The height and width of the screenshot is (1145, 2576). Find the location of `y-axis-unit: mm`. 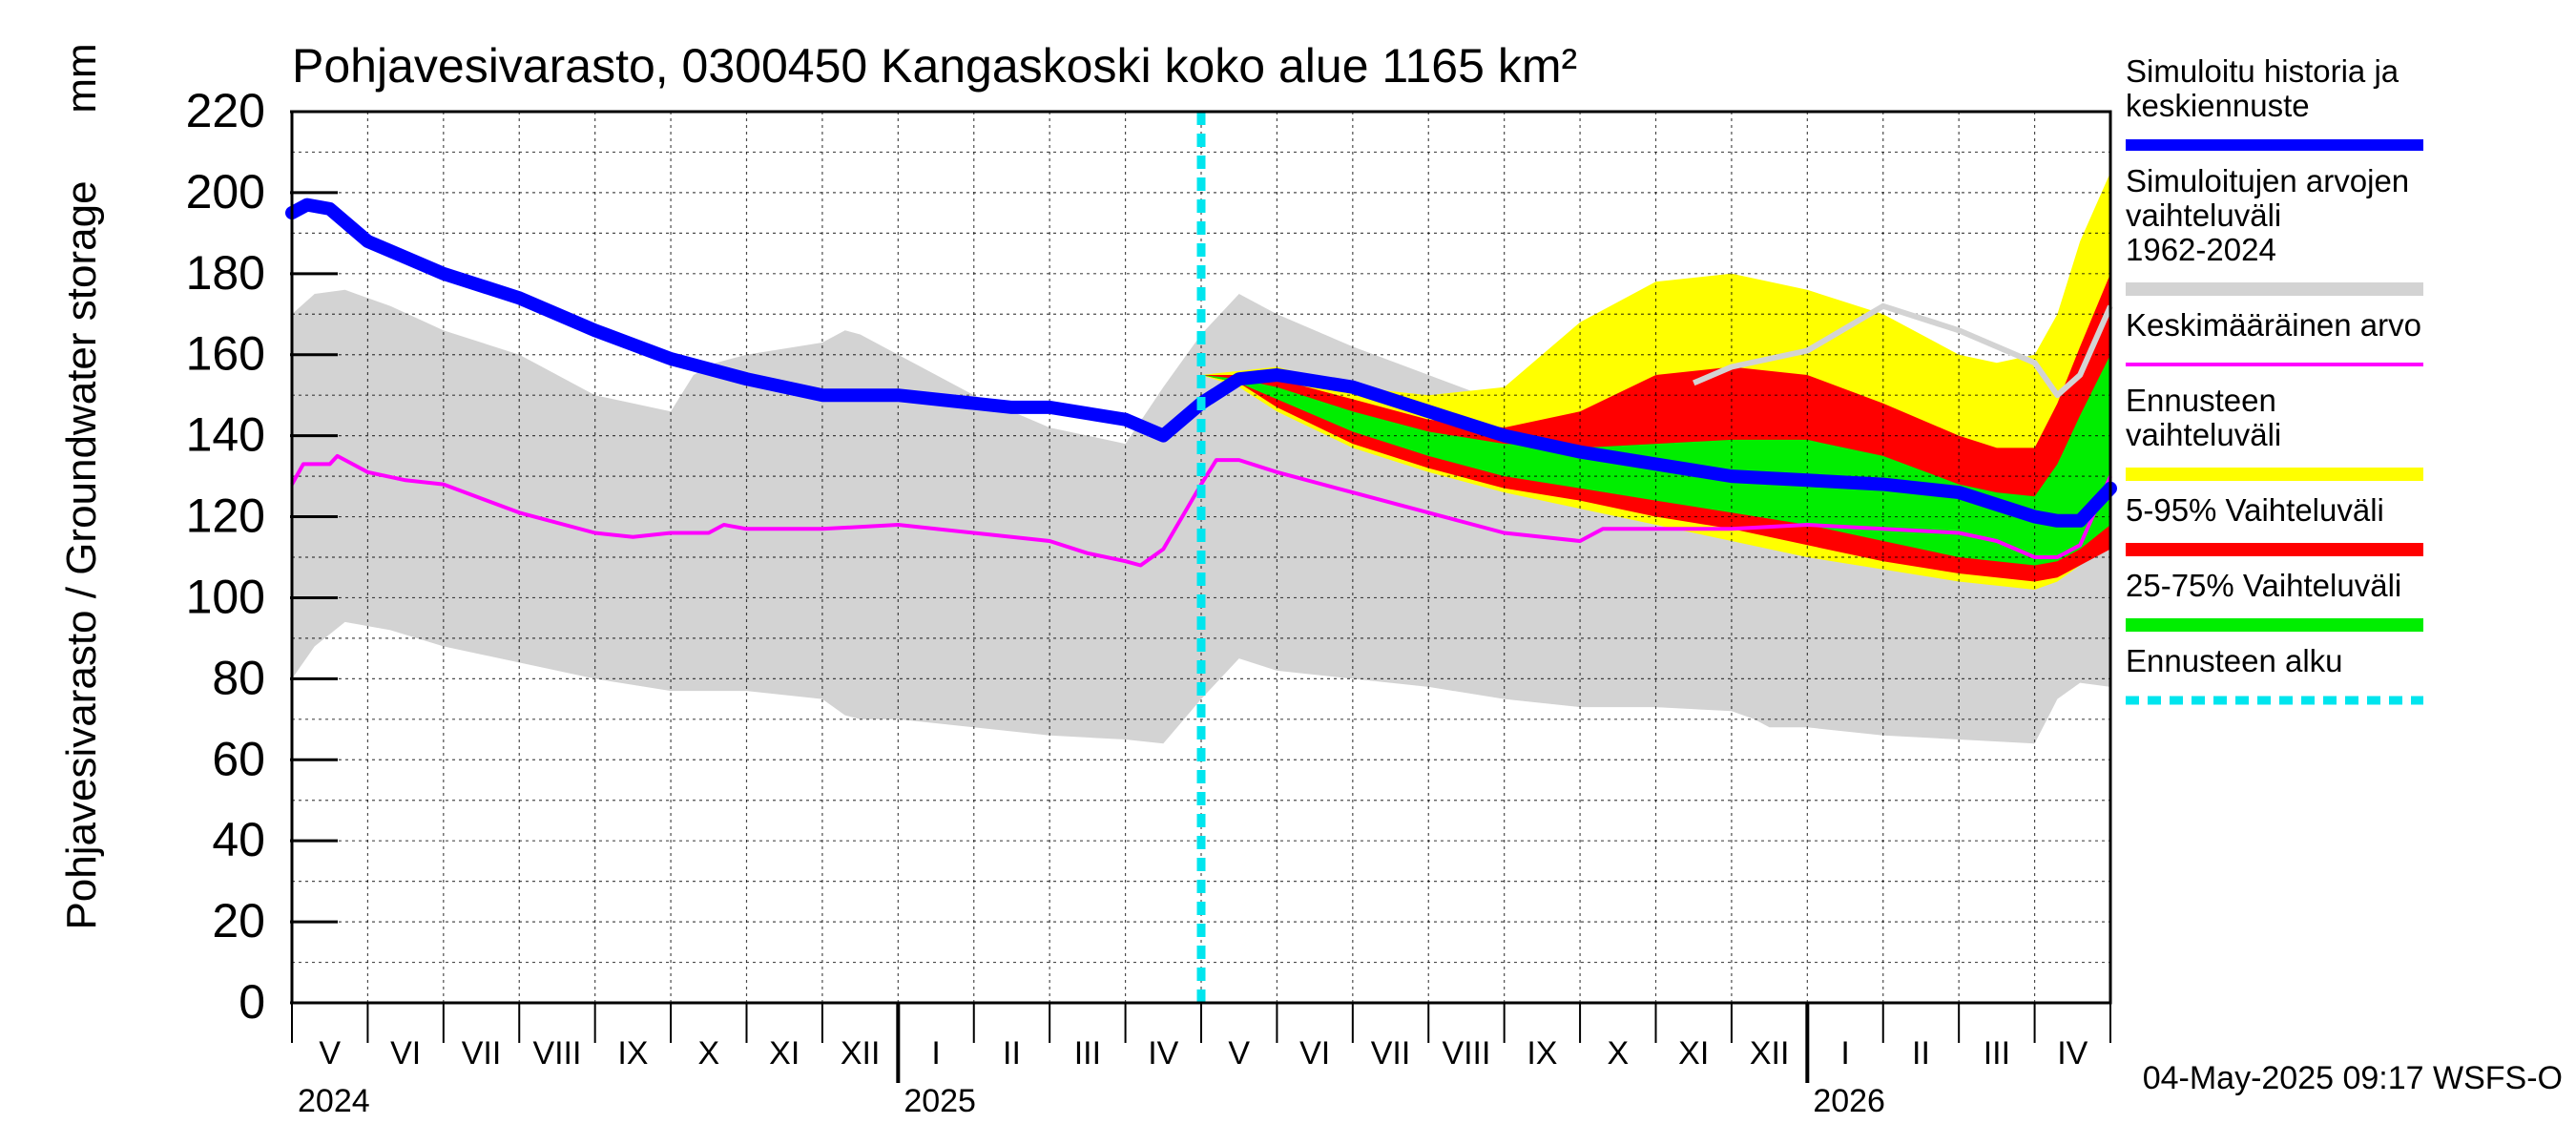

y-axis-unit: mm is located at coordinates (81, 78).